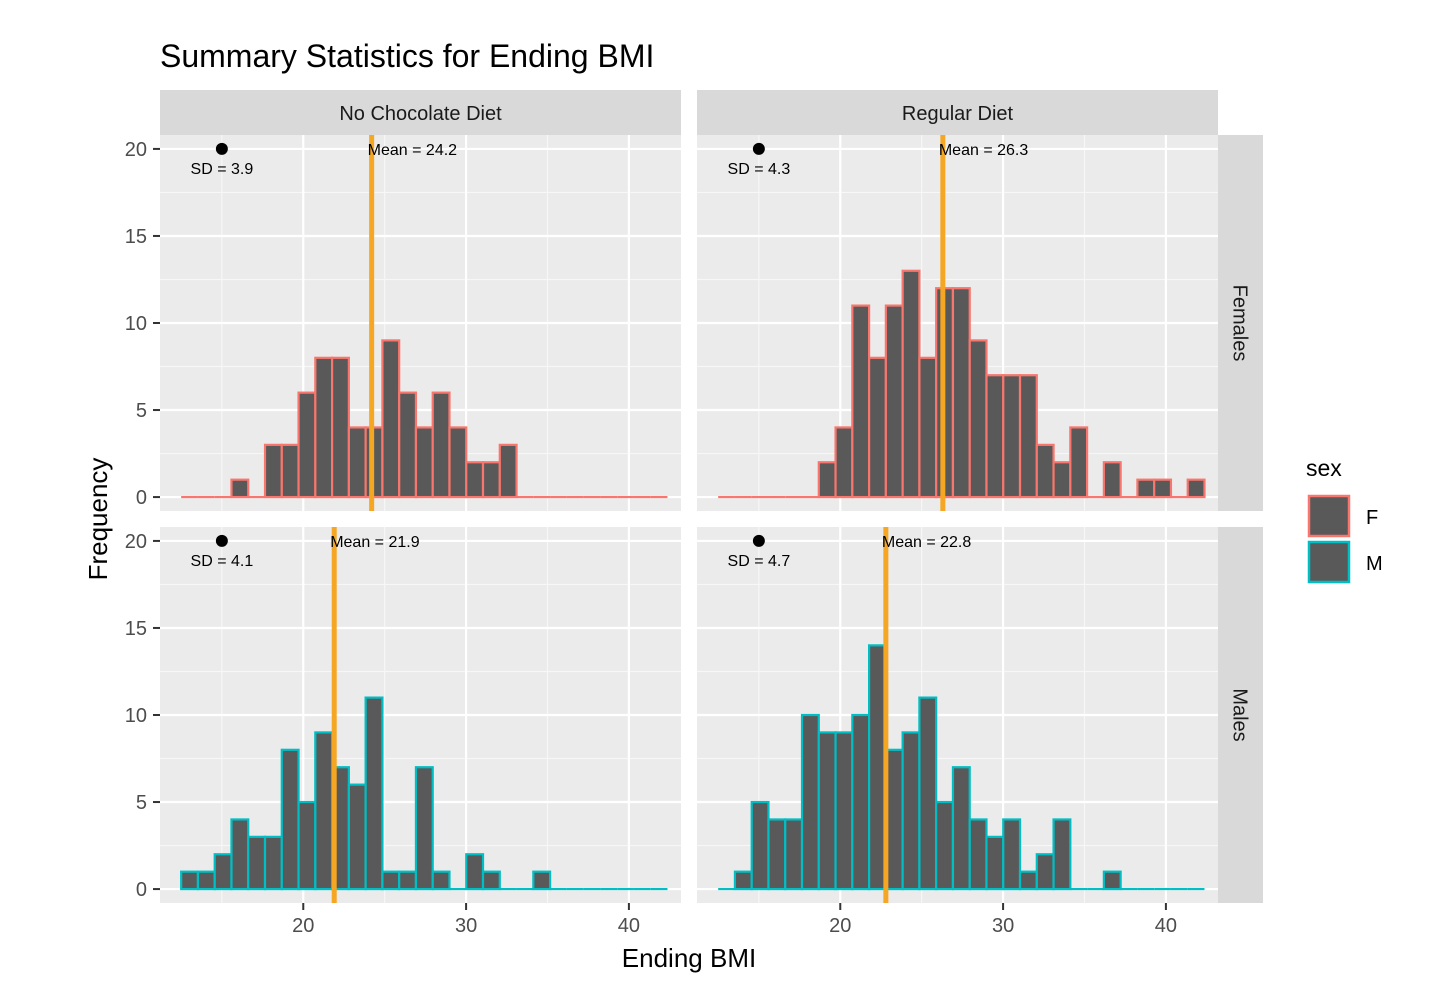 The height and width of the screenshot is (992, 1434). I want to click on facet-strip-col-label: No Chocolate Diet, so click(420, 114).